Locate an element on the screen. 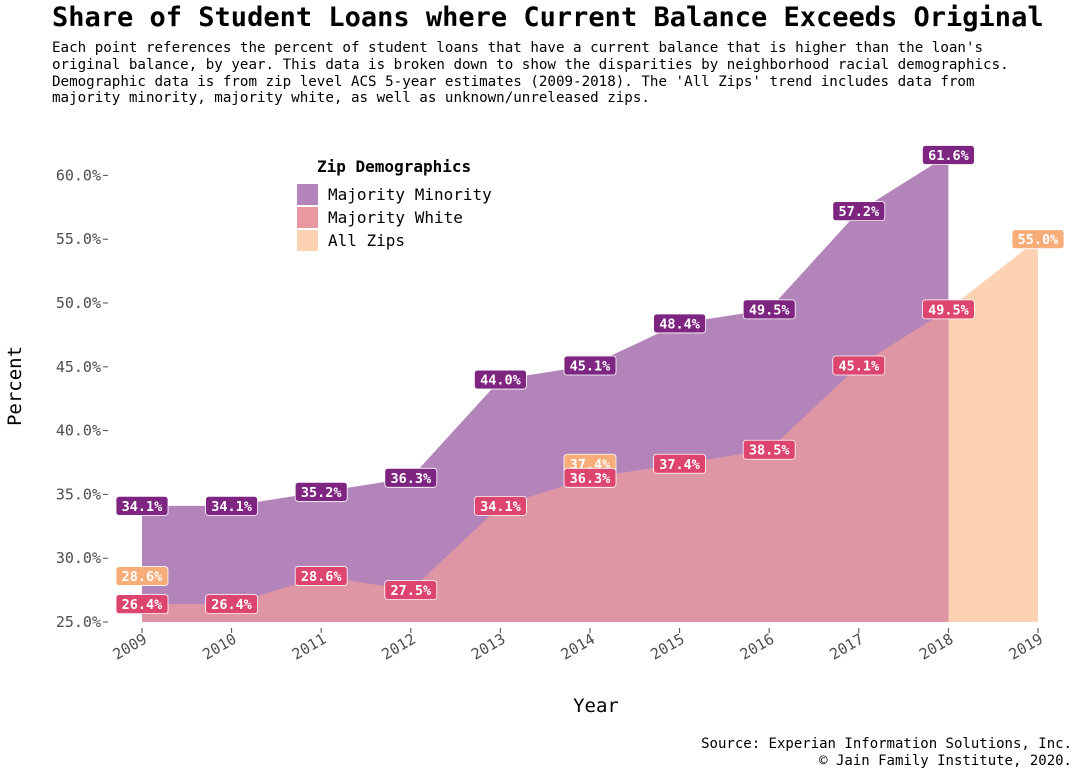  data-label-majority-white: 36.3% is located at coordinates (590, 477).